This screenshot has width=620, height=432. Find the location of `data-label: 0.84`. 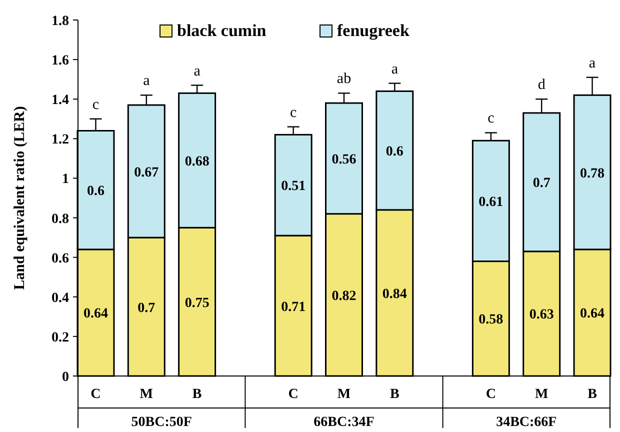

data-label: 0.84 is located at coordinates (394, 294).